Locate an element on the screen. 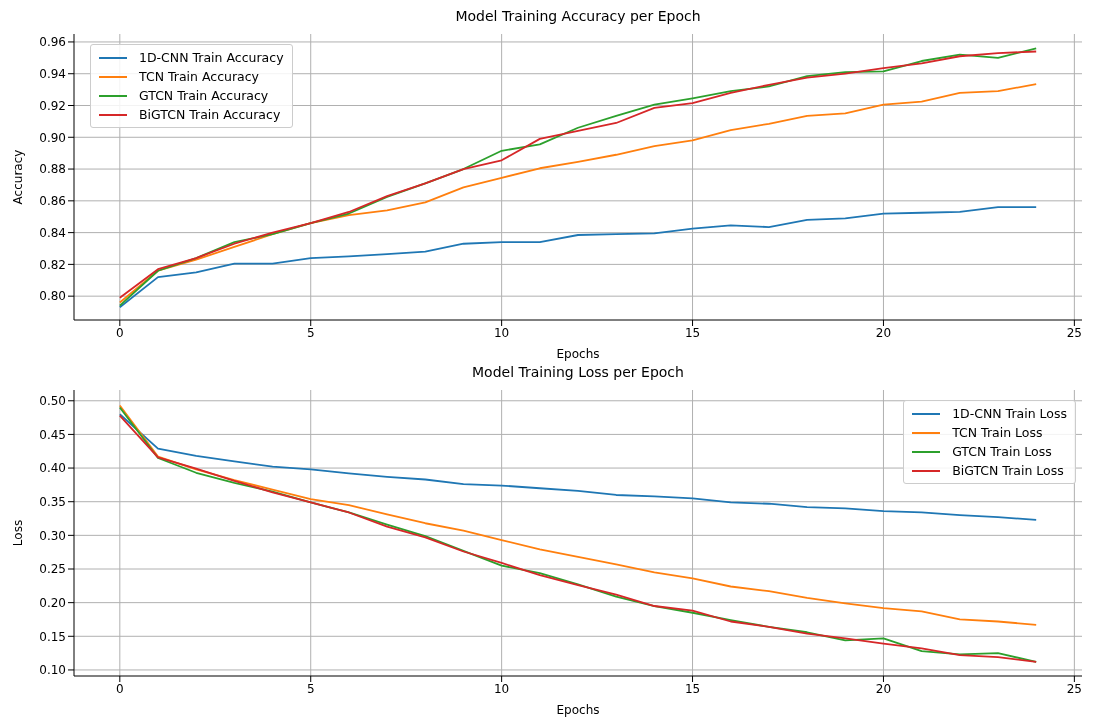 The height and width of the screenshot is (724, 1096). legend-label: BiGTCN Train Accuracy is located at coordinates (210, 114).